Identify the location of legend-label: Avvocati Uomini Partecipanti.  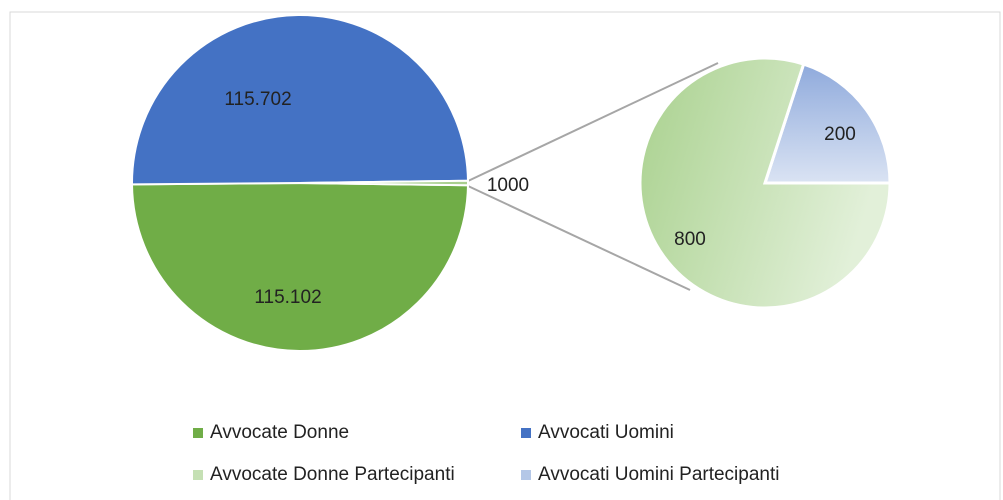
(658, 474).